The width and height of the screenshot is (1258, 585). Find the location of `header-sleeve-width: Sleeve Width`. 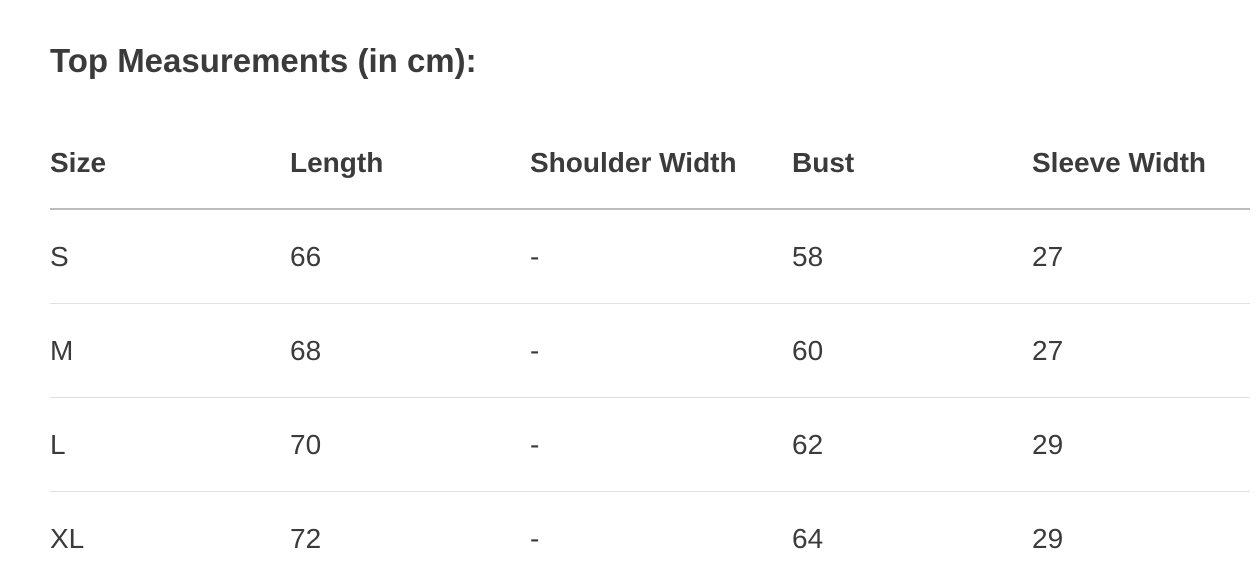

header-sleeve-width: Sleeve Width is located at coordinates (1119, 162).